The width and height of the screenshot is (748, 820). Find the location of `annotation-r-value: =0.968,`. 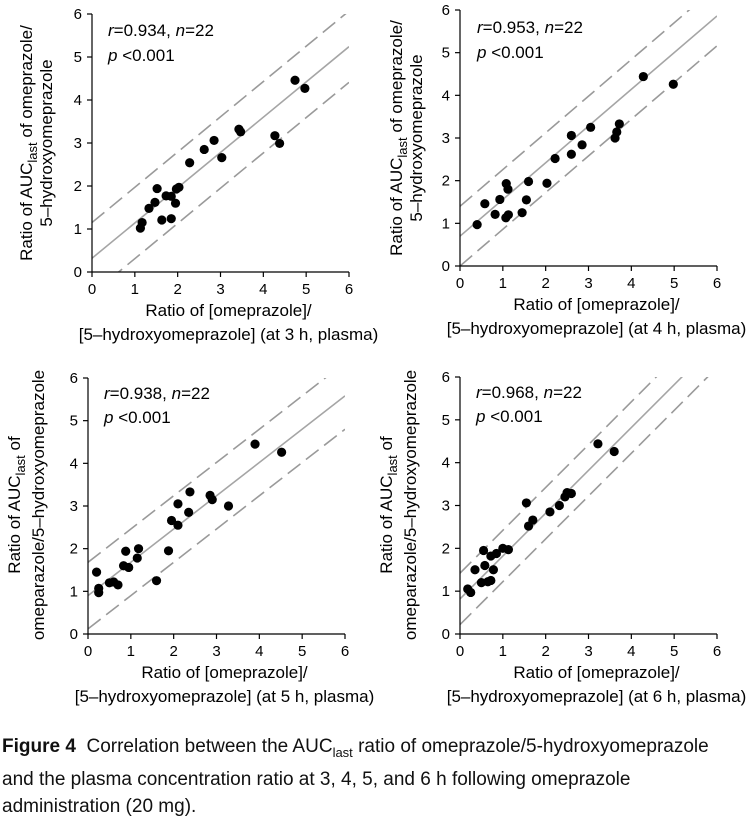

annotation-r-value: =0.968, is located at coordinates (513, 392).